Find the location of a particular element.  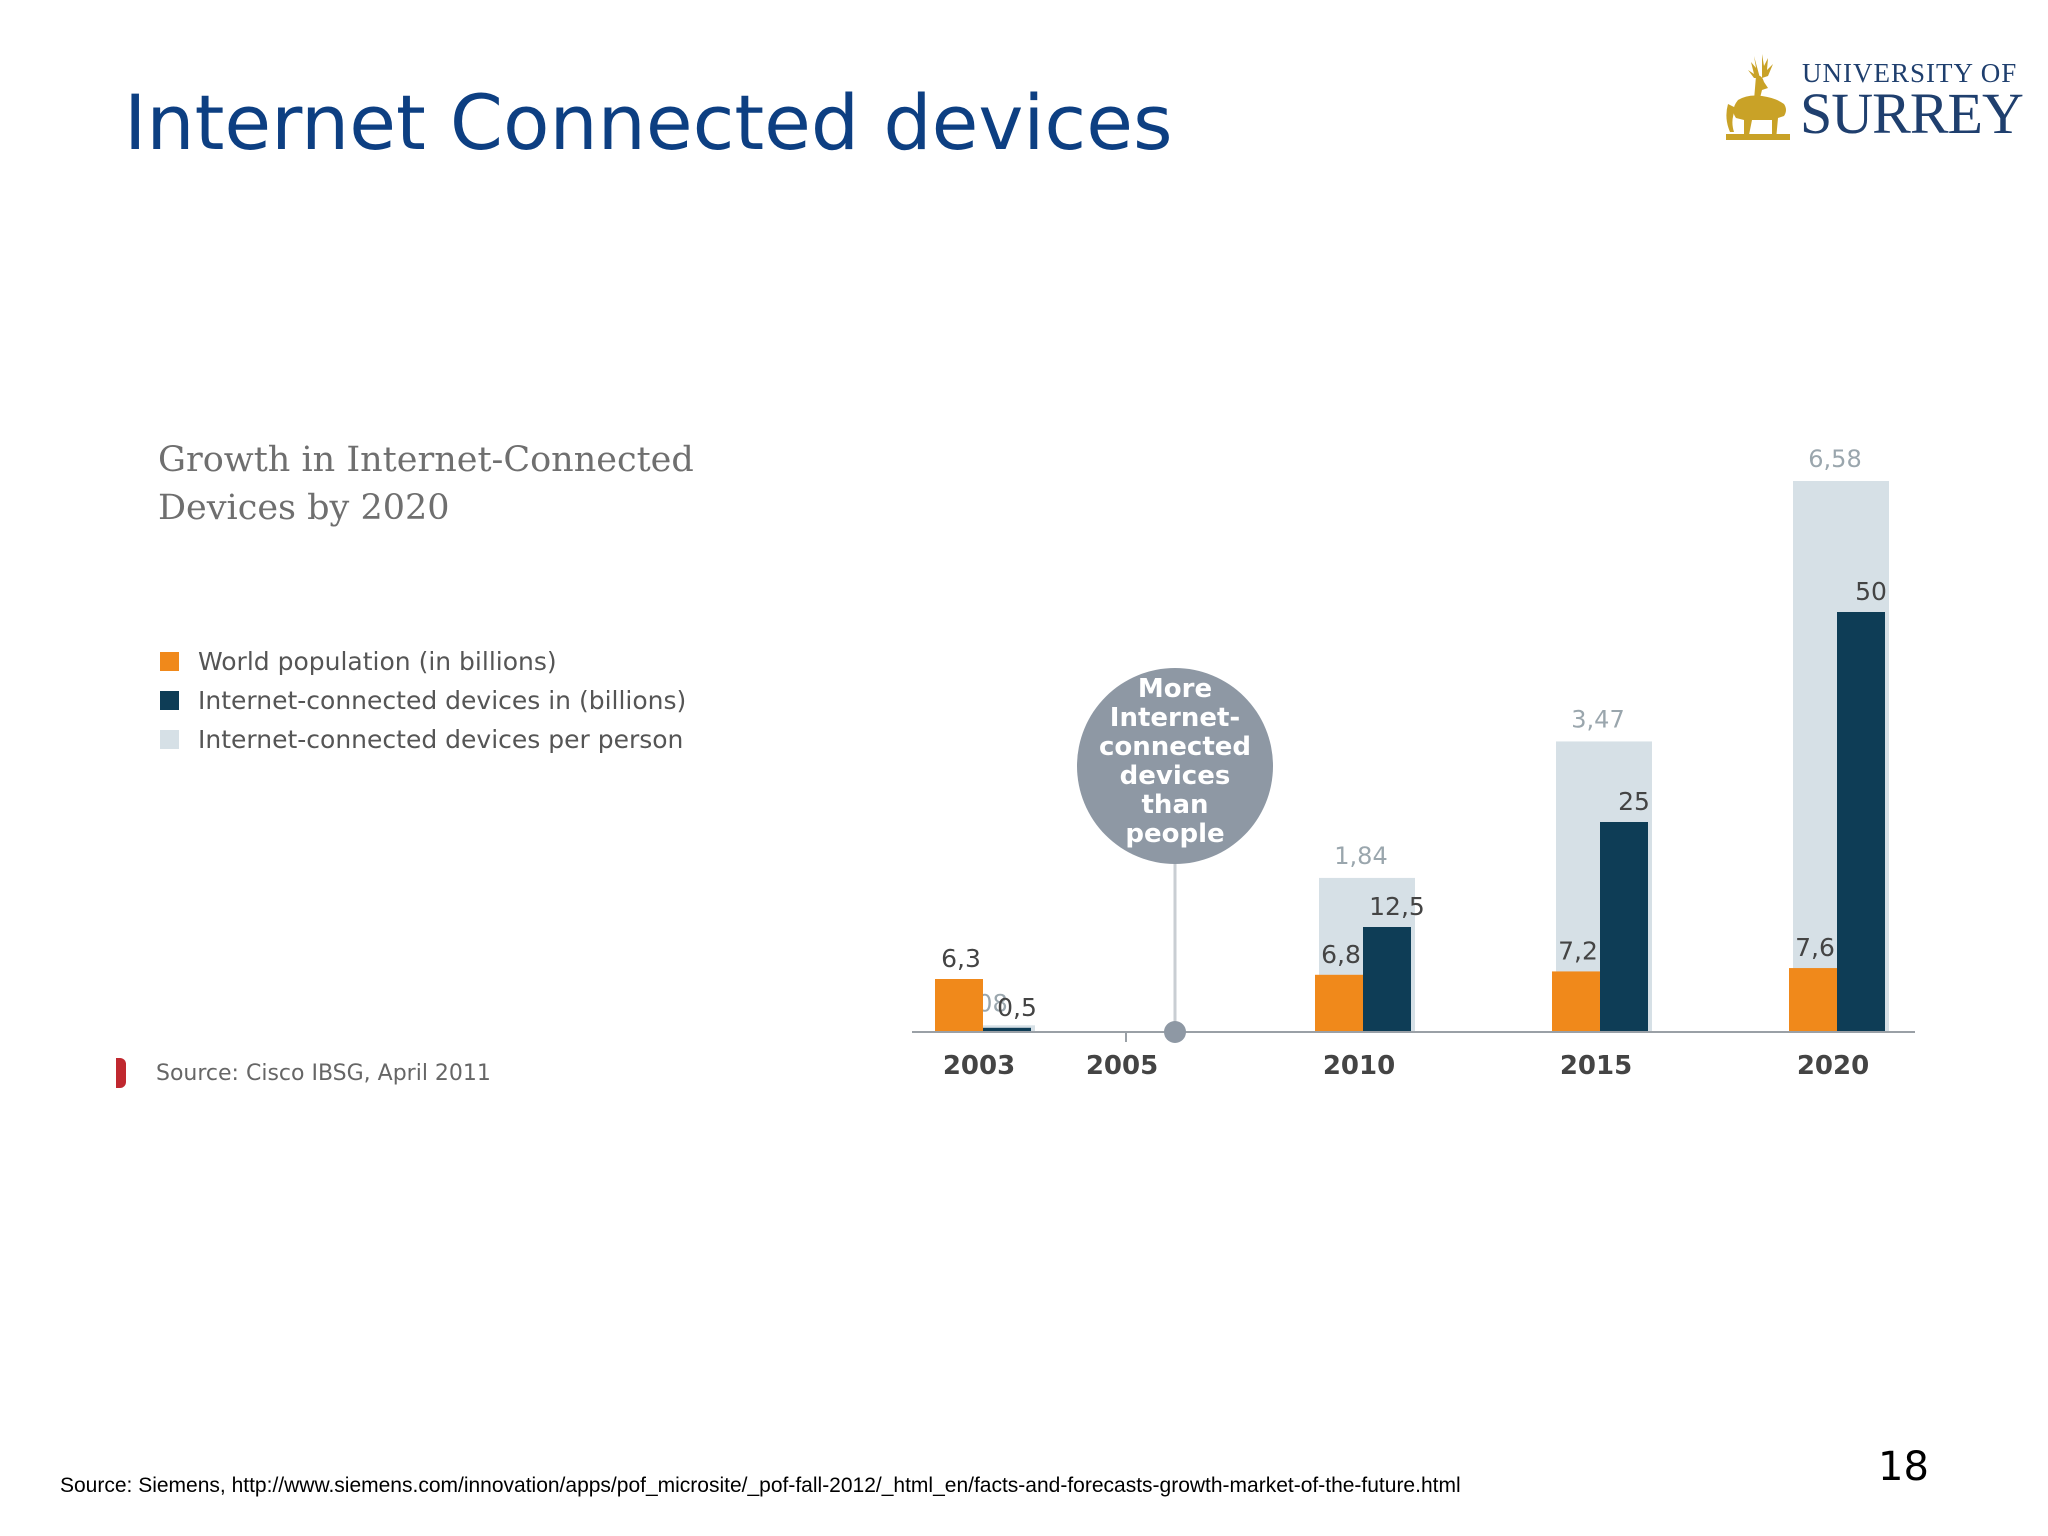

x-tick-label-2010: 2010 is located at coordinates (1359, 1066).